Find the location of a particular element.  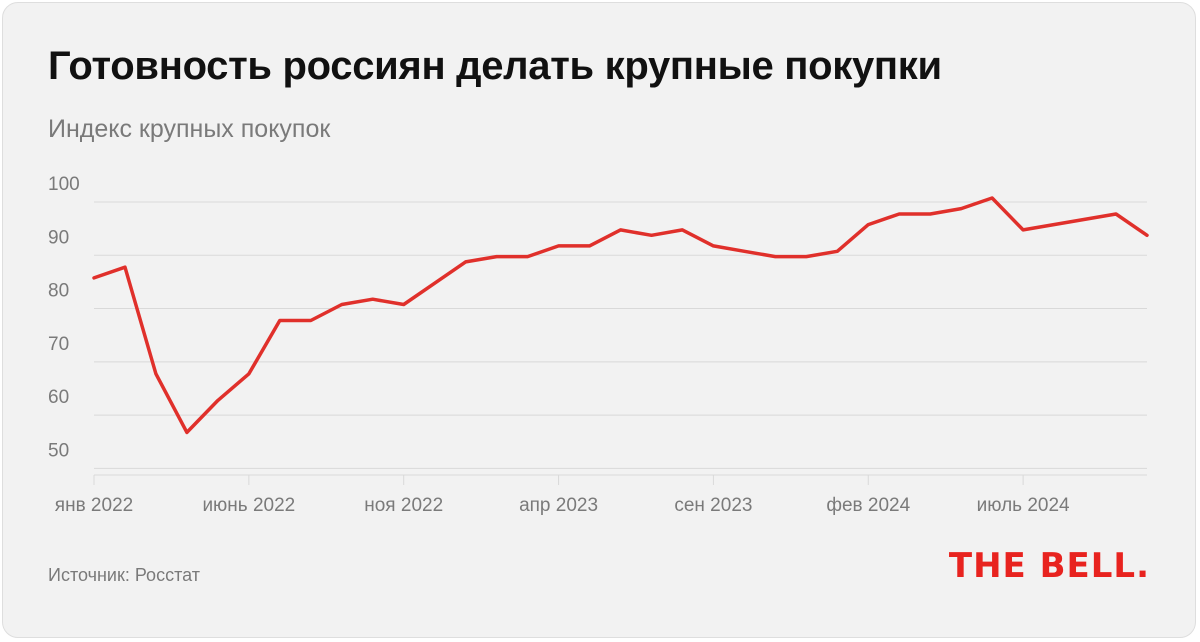

y-tick-label: 70 is located at coordinates (58, 344).